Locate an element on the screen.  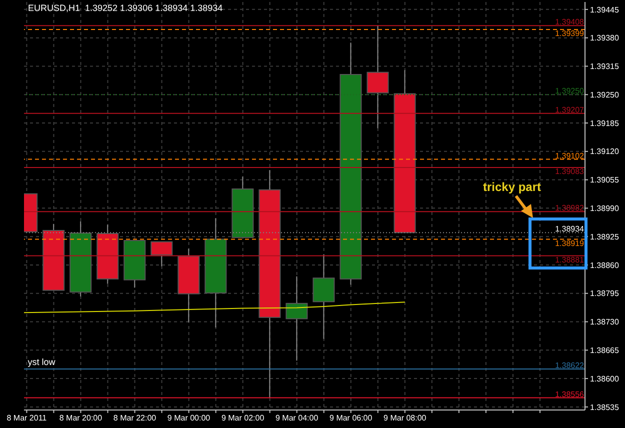
y-tick-label: 1.38990 is located at coordinates (605, 209).